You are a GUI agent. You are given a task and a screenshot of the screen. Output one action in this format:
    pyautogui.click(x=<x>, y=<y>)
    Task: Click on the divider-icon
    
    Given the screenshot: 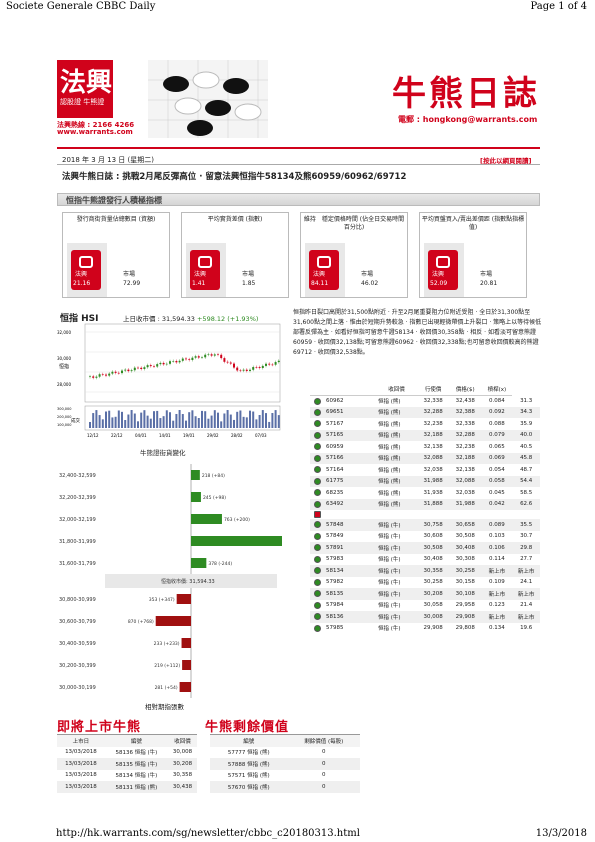 What is the action you would take?
    pyautogui.click(x=317, y=514)
    